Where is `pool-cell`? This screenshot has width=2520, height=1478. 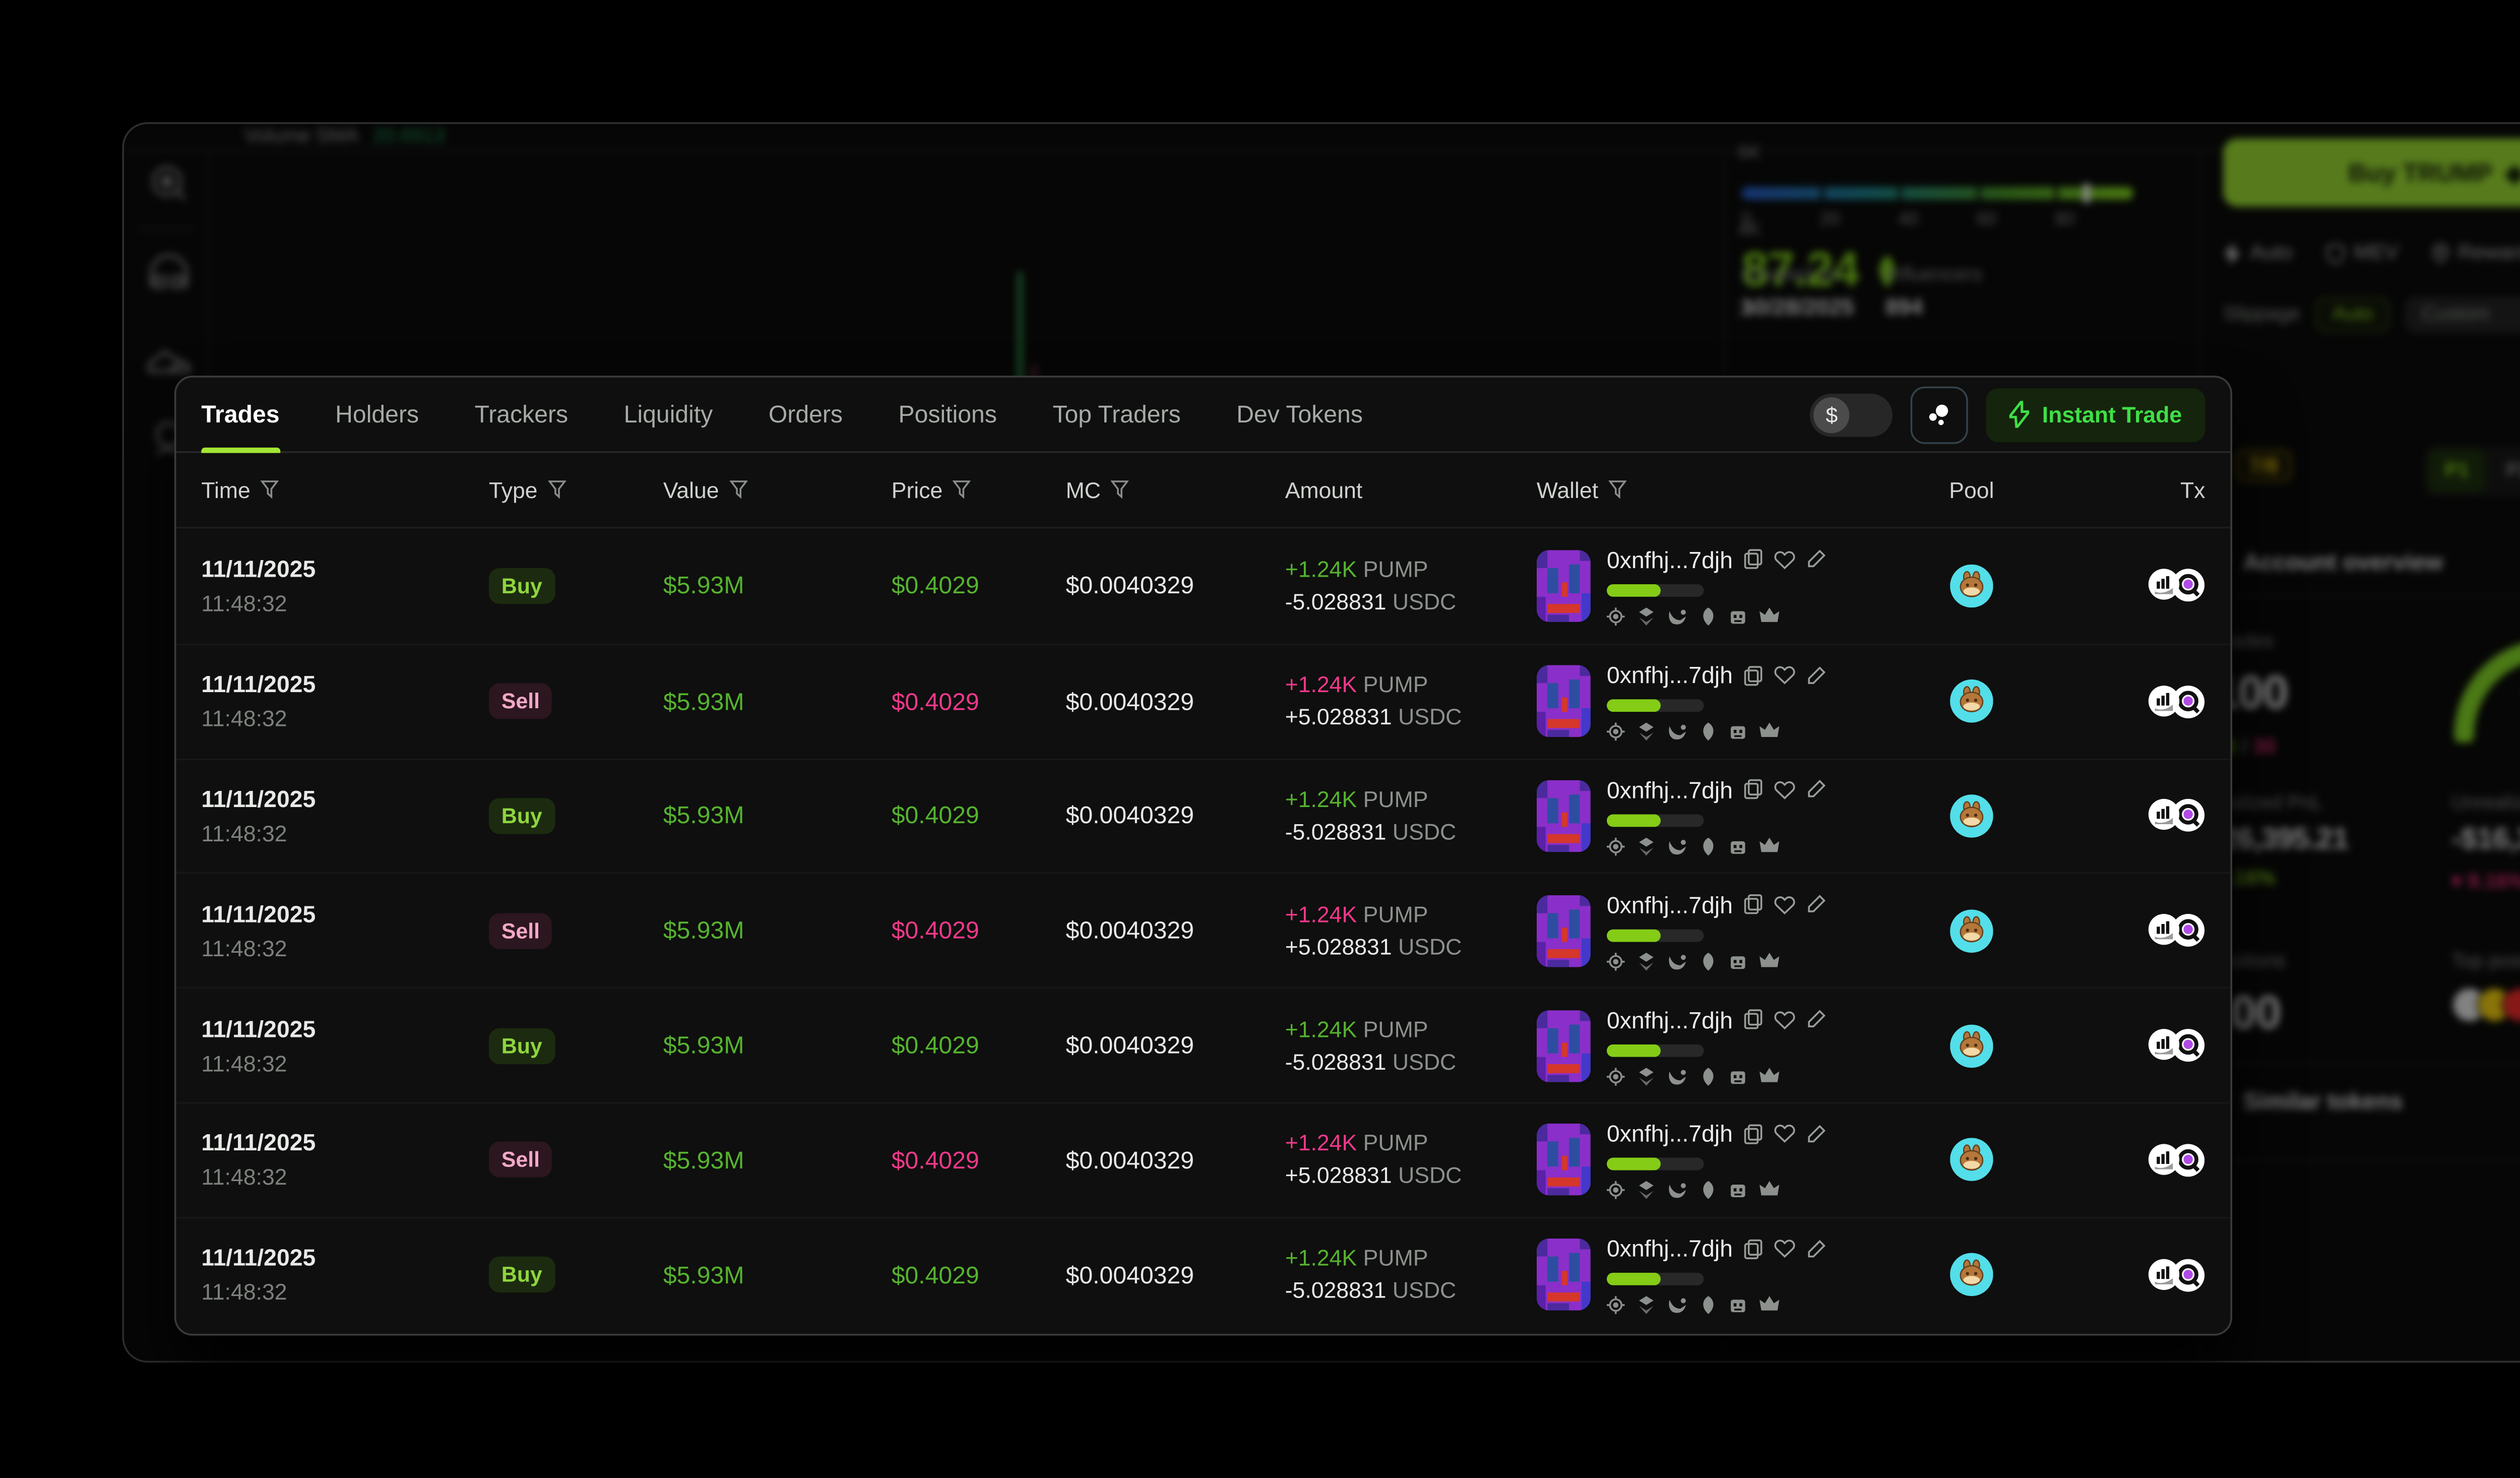 pool-cell is located at coordinates (1971, 816).